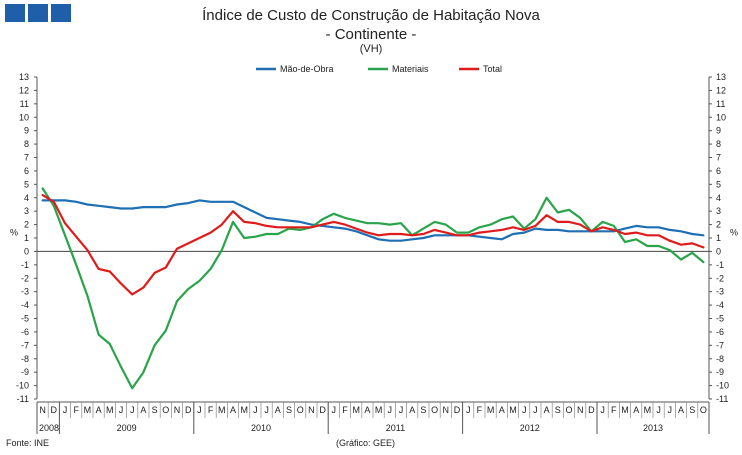 The width and height of the screenshot is (742, 455). Describe the element at coordinates (26, 171) in the screenshot. I see `y-tick-label-left: 6` at that location.